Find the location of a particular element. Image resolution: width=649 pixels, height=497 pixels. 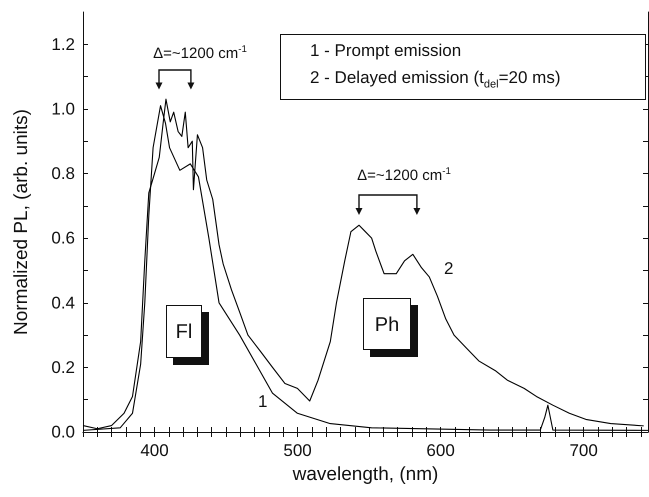

annotation: 1 - Prompt emission is located at coordinates (386, 51).